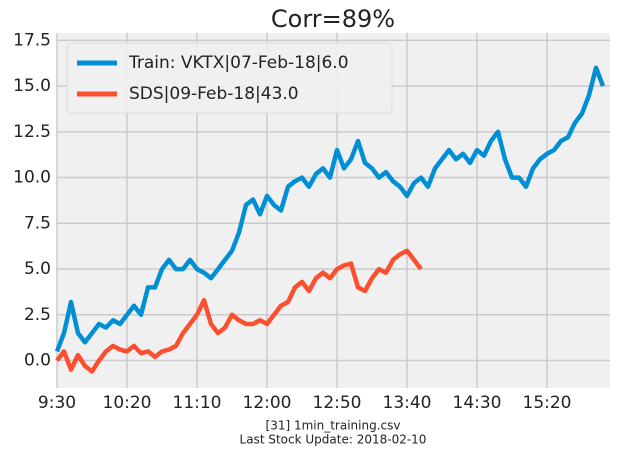  Describe the element at coordinates (547, 403) in the screenshot. I see `x-tick-label: 15:20` at that location.